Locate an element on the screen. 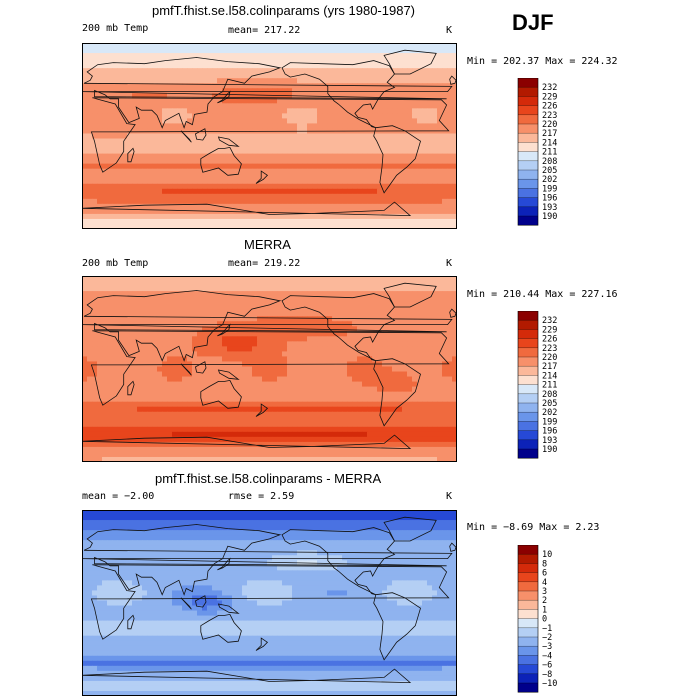 The width and height of the screenshot is (700, 700). panel2-units-label: K is located at coordinates (449, 263).